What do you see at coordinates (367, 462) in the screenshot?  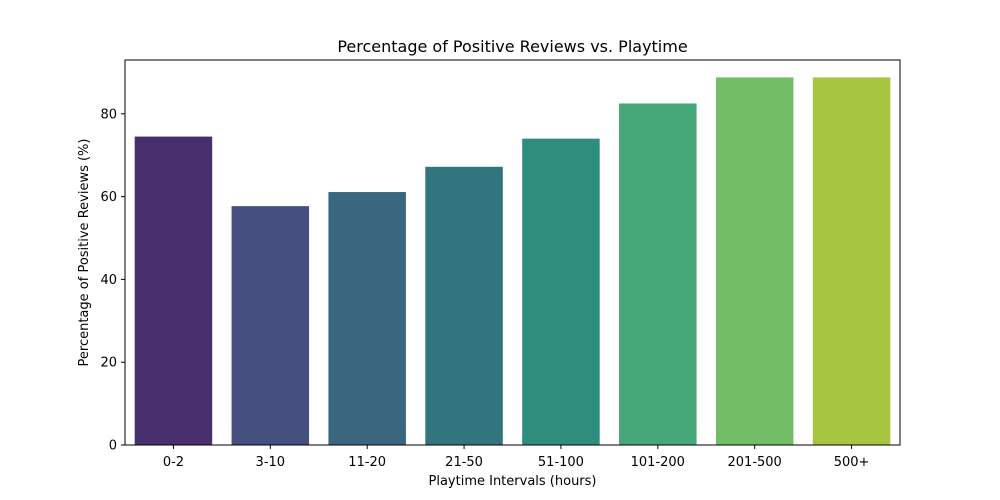 I see `x-tick-label: 11-20` at bounding box center [367, 462].